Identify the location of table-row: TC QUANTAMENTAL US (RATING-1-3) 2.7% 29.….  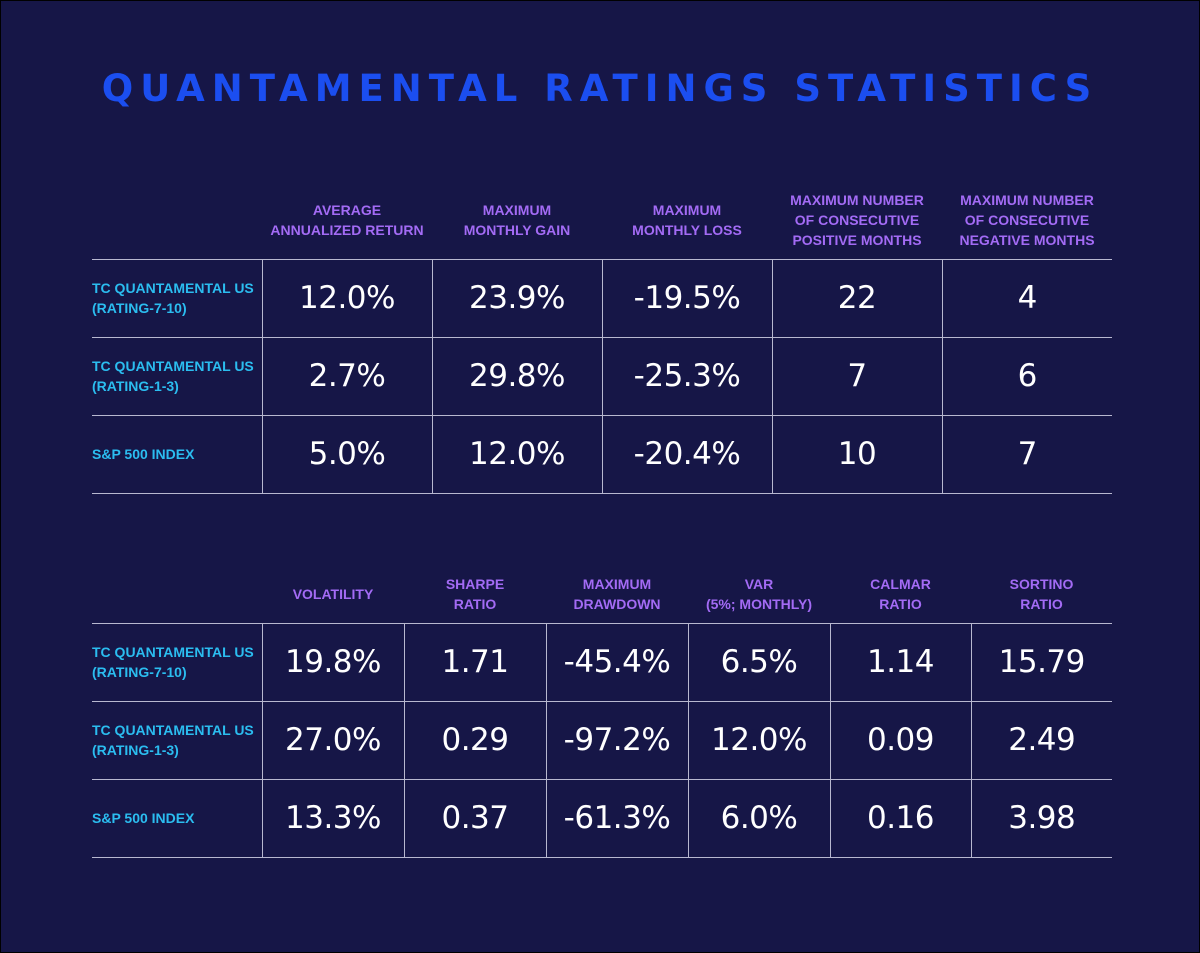
(602, 375).